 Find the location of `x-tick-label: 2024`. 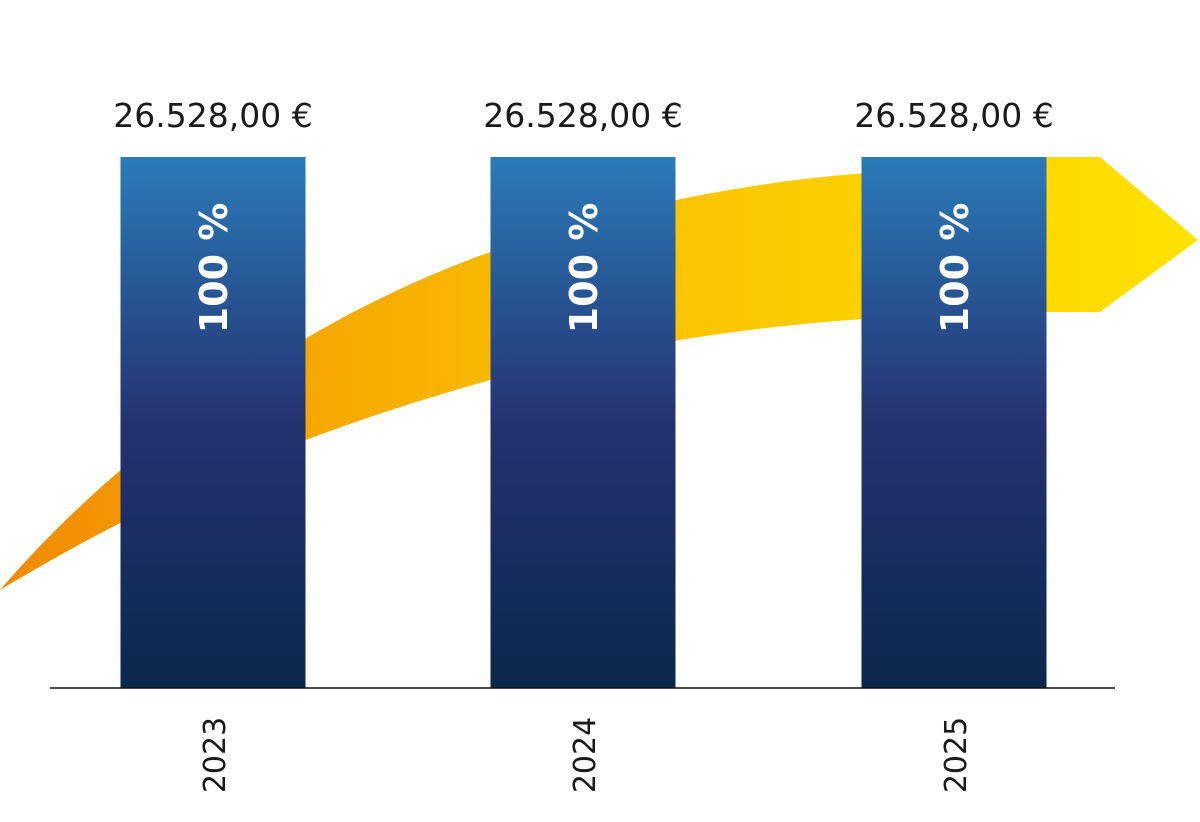

x-tick-label: 2024 is located at coordinates (585, 755).